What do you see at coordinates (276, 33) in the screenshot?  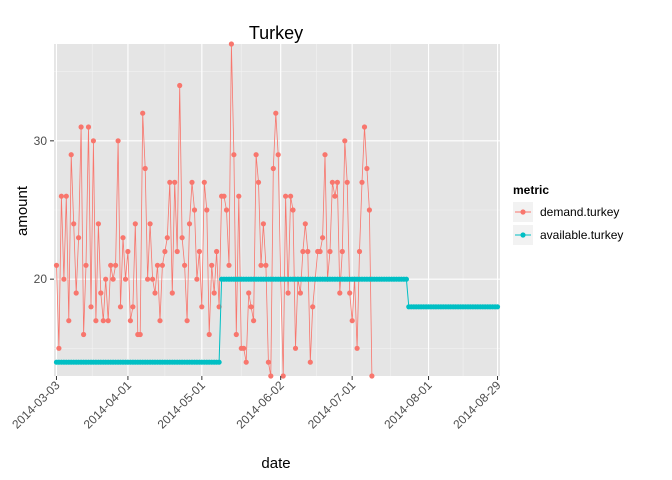 I see `chart-title: Turkey` at bounding box center [276, 33].